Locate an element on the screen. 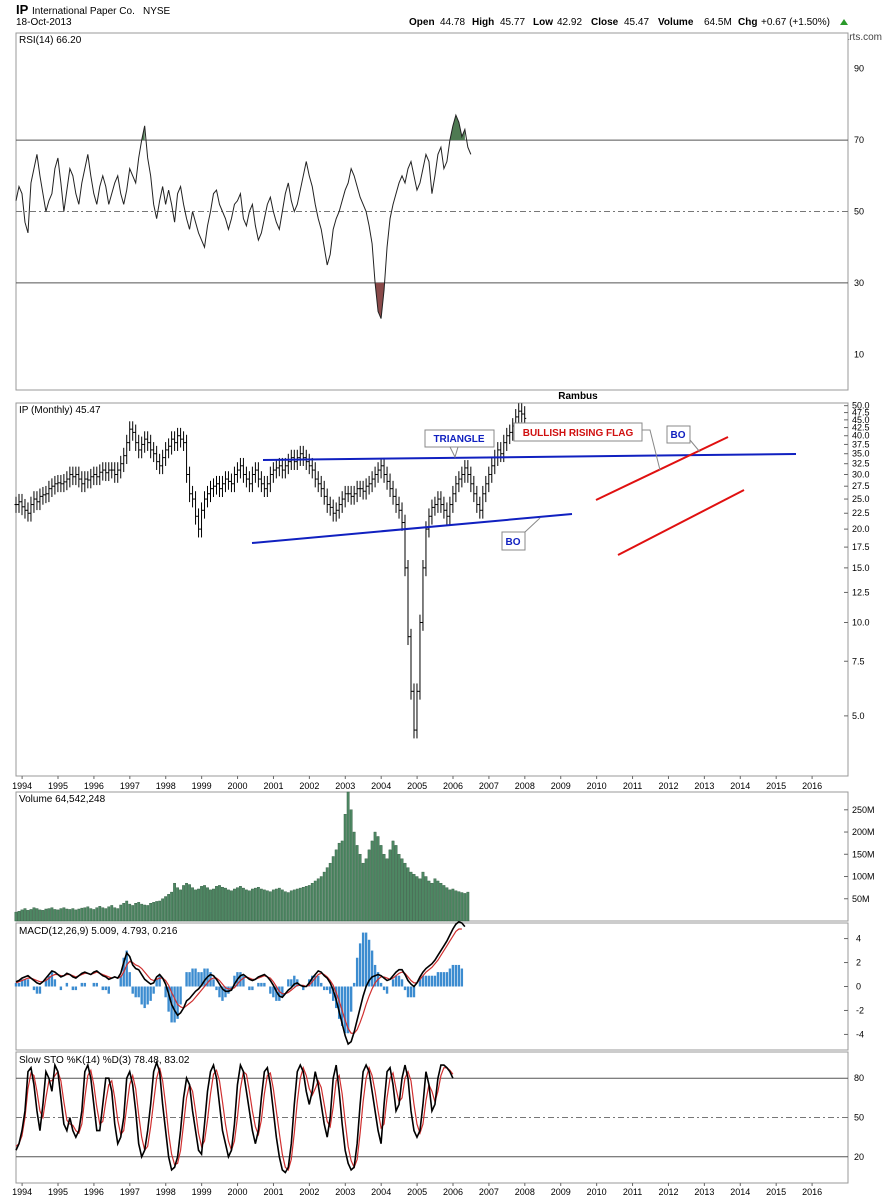 This screenshot has height=1200, width=895. volume-tick-label: 100M is located at coordinates (863, 877).